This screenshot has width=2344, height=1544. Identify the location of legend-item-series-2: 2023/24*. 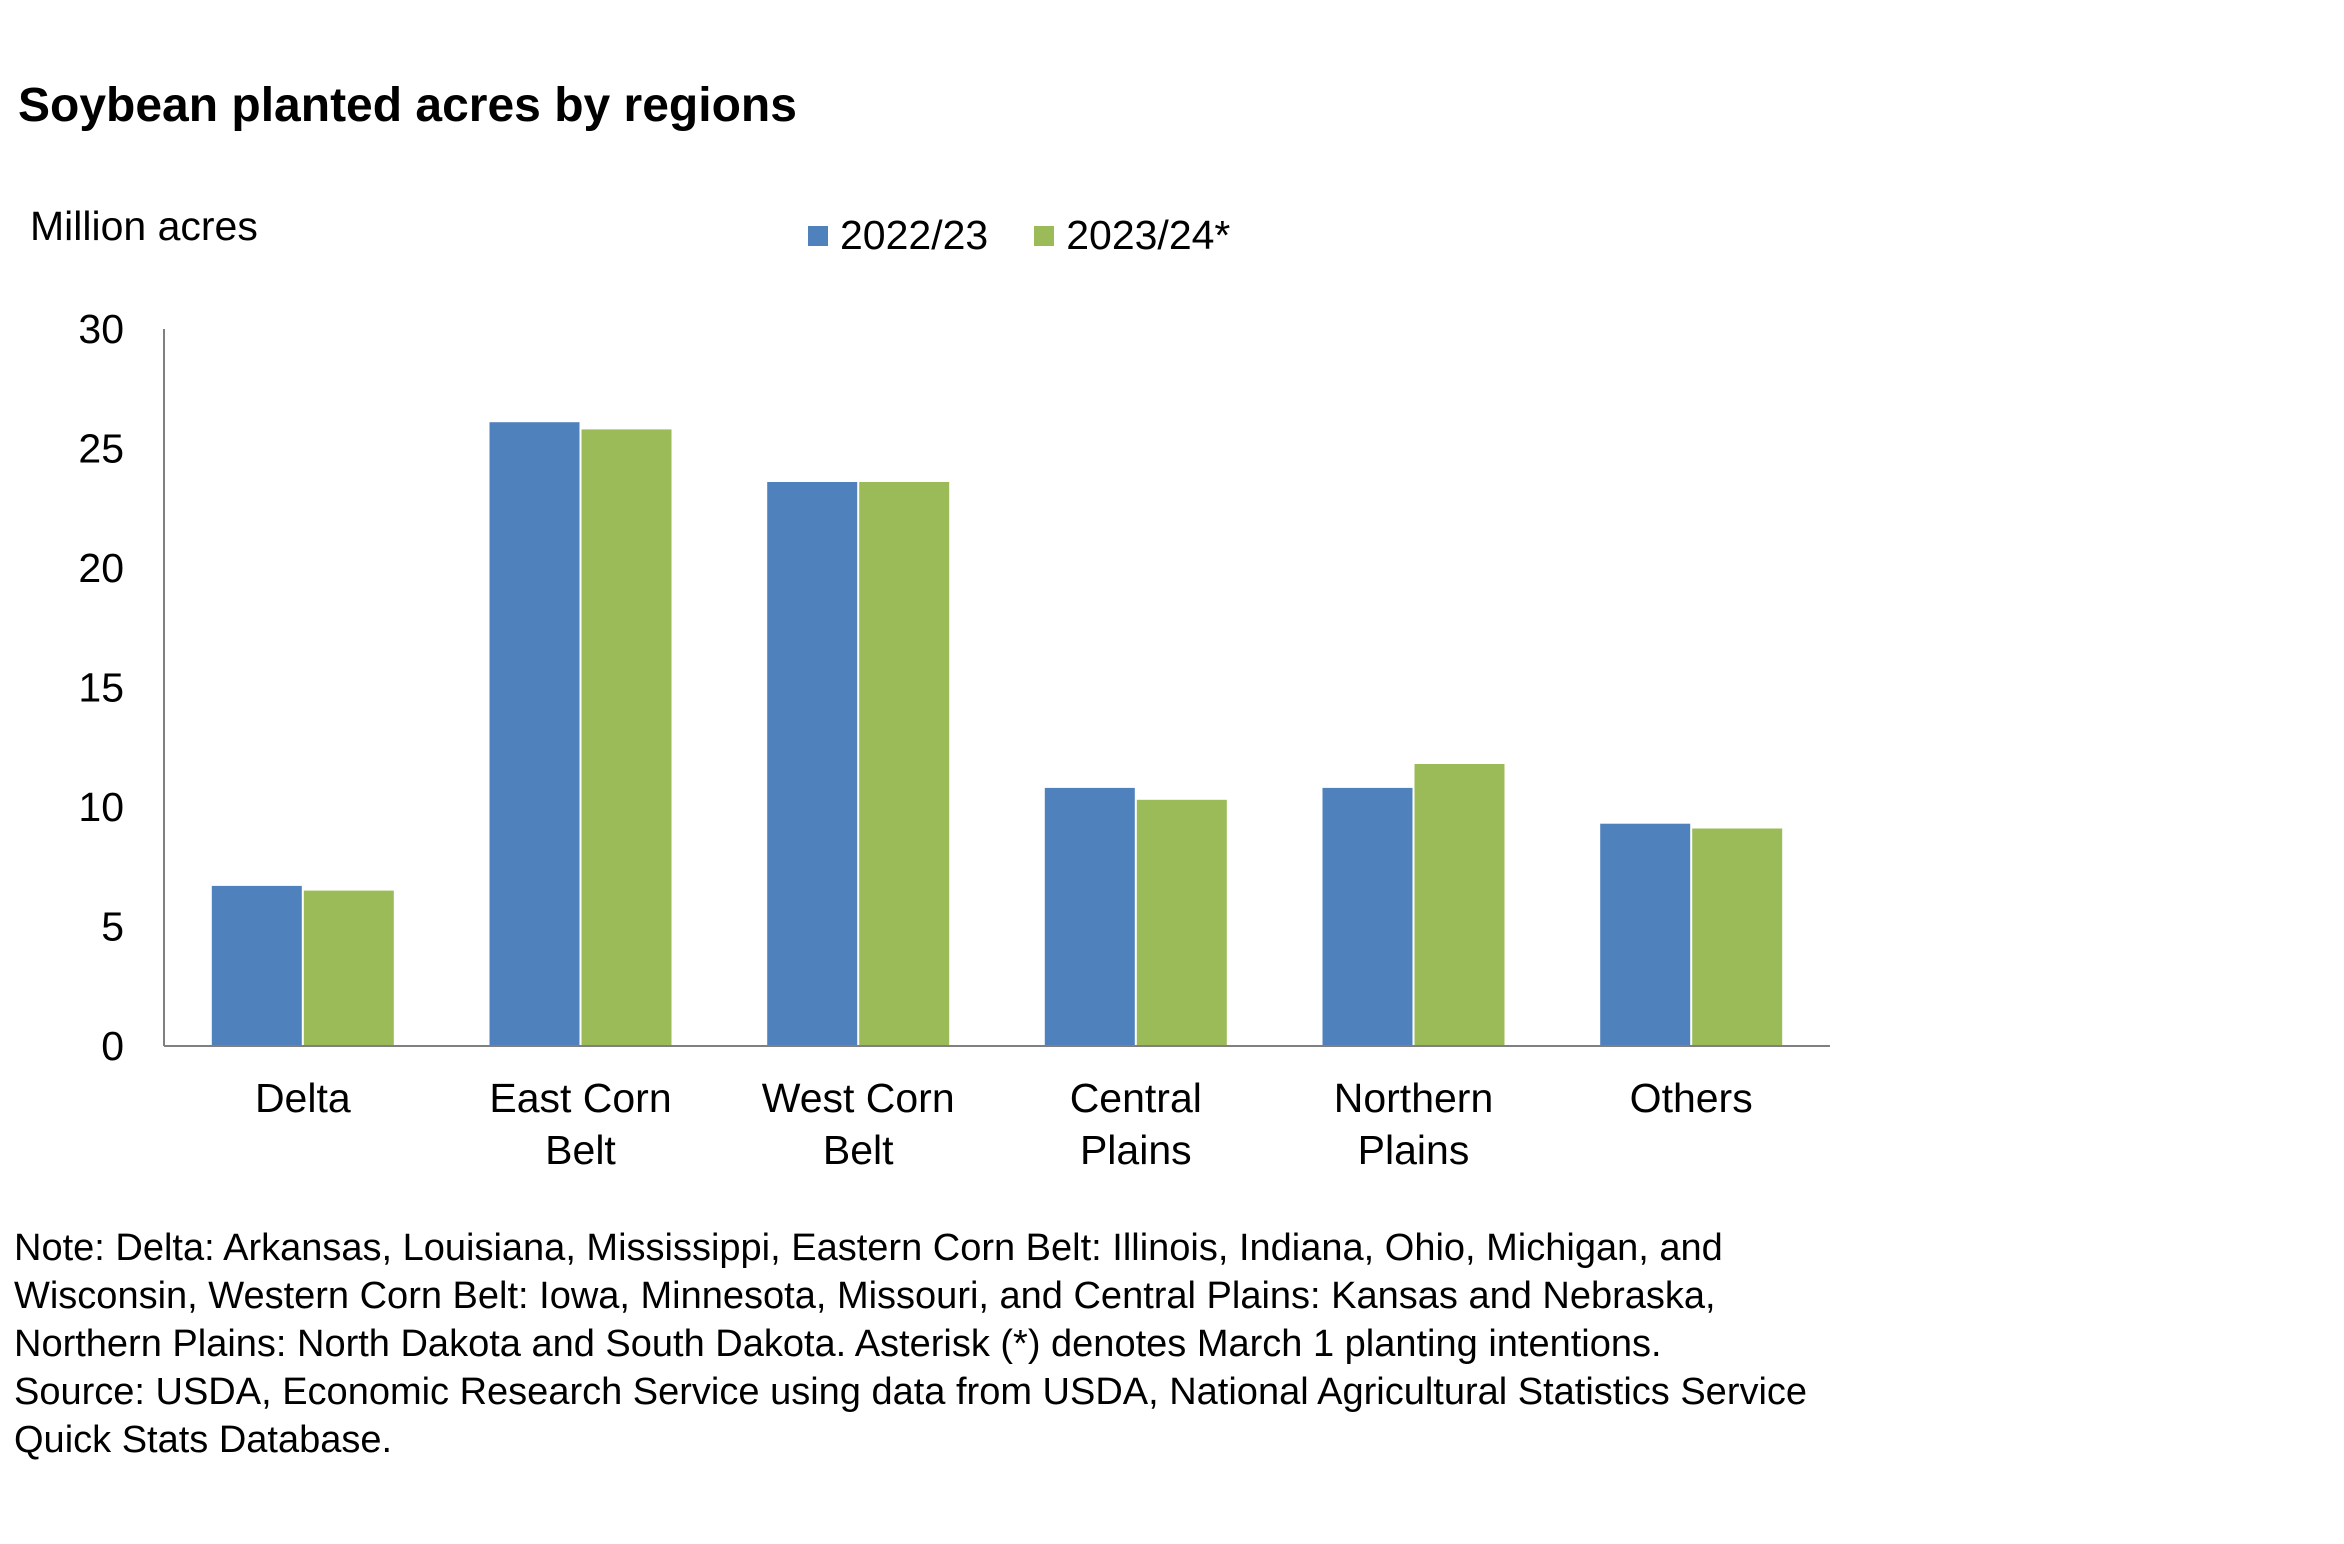
(1132, 235).